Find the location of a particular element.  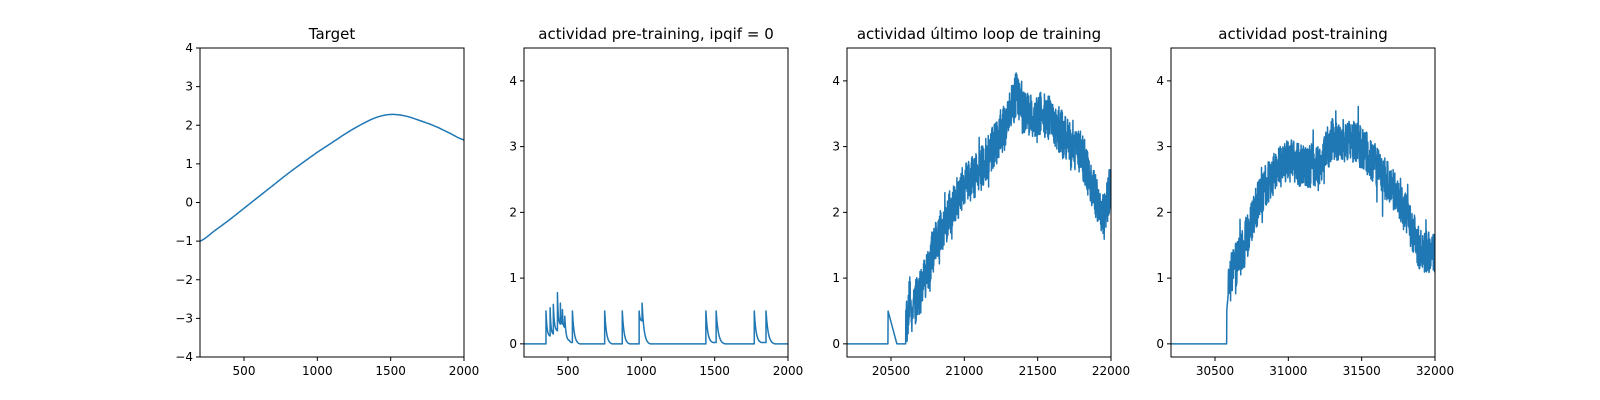

chart-title: actividad último loop de training is located at coordinates (979, 34).